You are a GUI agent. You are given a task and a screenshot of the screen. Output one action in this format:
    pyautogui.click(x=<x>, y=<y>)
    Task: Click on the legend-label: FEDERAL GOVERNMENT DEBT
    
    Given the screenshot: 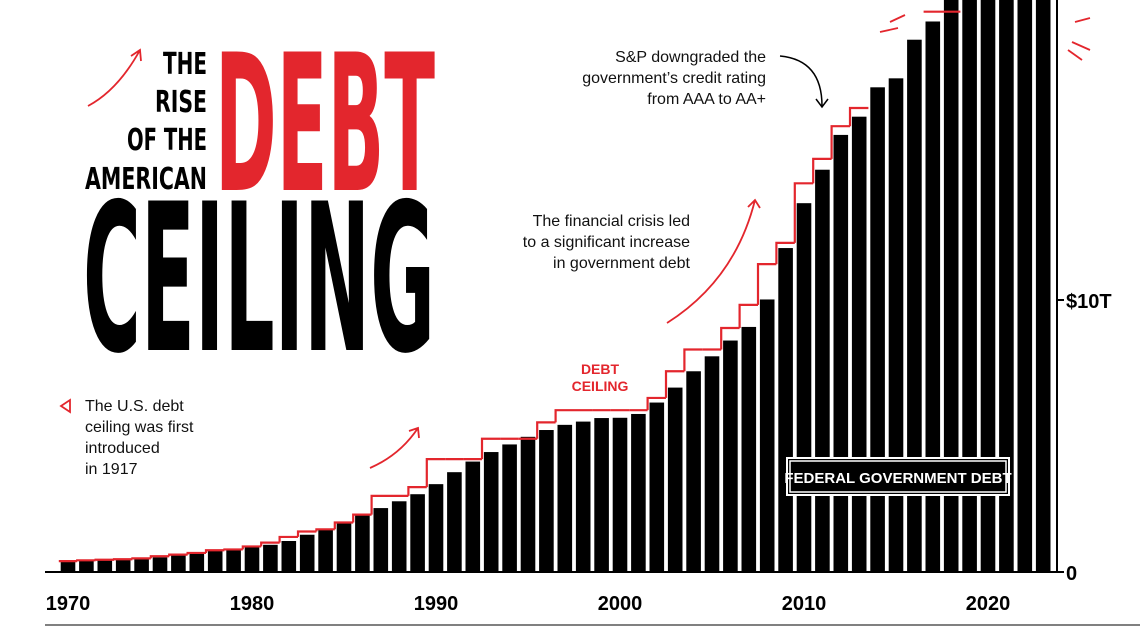 What is the action you would take?
    pyautogui.click(x=897, y=478)
    